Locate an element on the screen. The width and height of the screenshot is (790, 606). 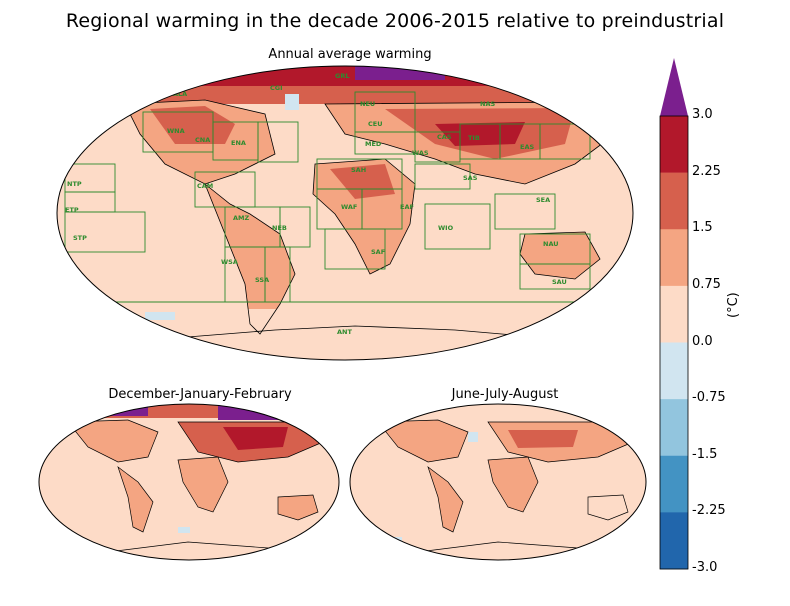
region-label-NEU: NEU is located at coordinates (367, 104).